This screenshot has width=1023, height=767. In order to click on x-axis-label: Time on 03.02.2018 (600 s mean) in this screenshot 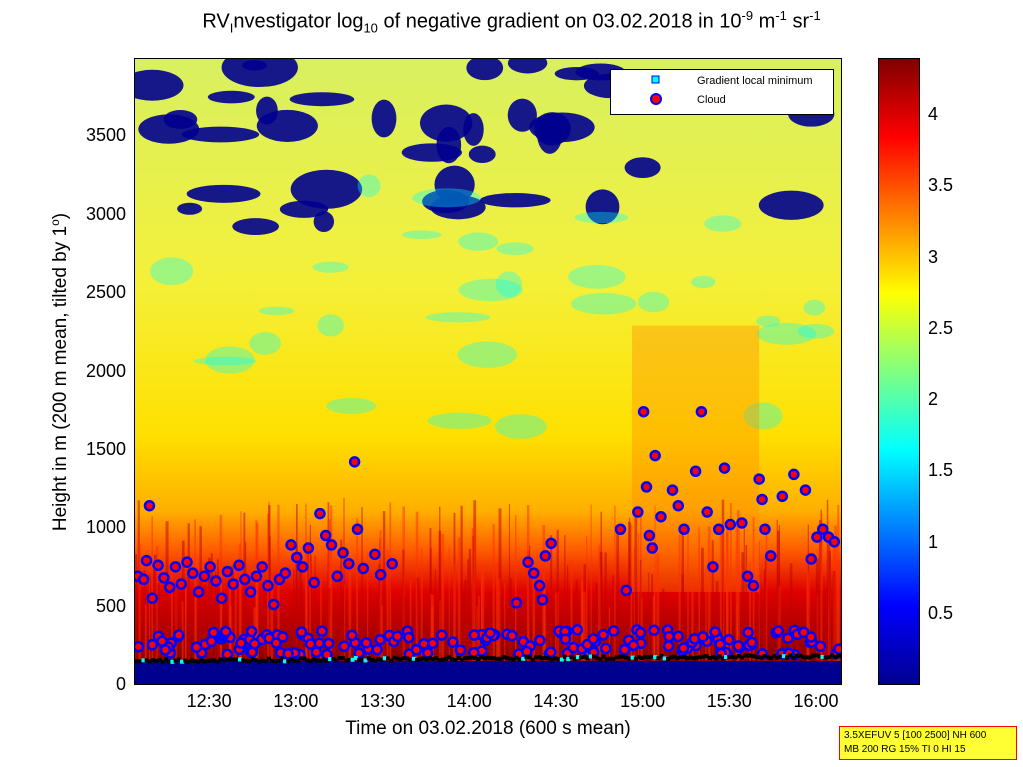, I will do `click(488, 728)`.